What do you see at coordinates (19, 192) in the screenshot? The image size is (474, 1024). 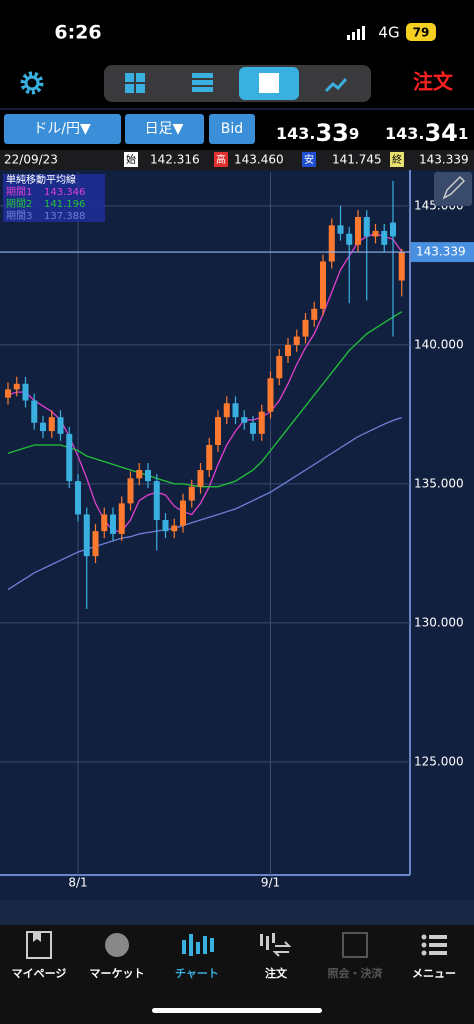 I see `legend-name: 期間1` at bounding box center [19, 192].